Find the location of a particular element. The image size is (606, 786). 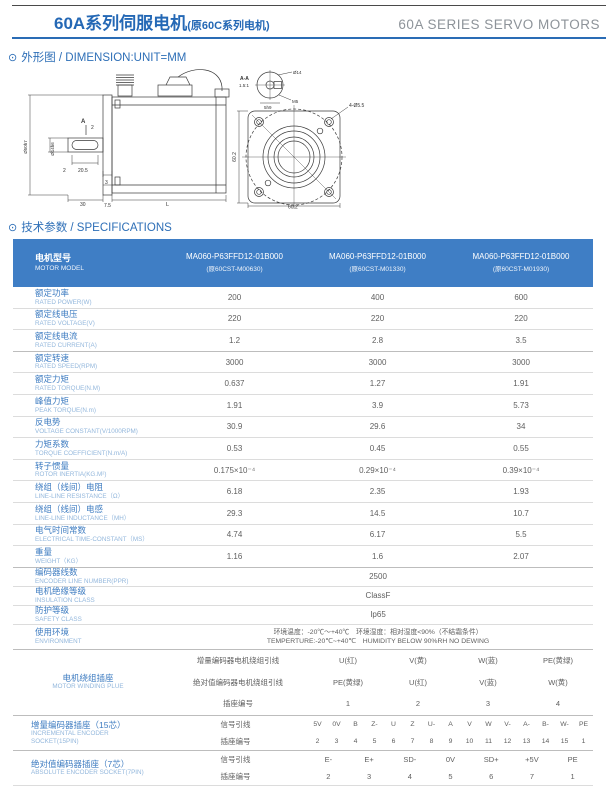

spec-label-cn: 编码器线数 is located at coordinates (56, 572).